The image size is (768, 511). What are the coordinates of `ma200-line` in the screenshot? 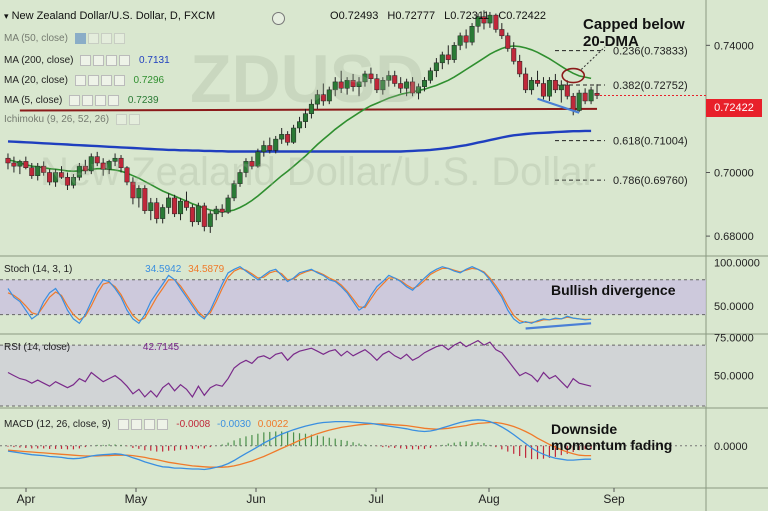 It's located at (299, 141).